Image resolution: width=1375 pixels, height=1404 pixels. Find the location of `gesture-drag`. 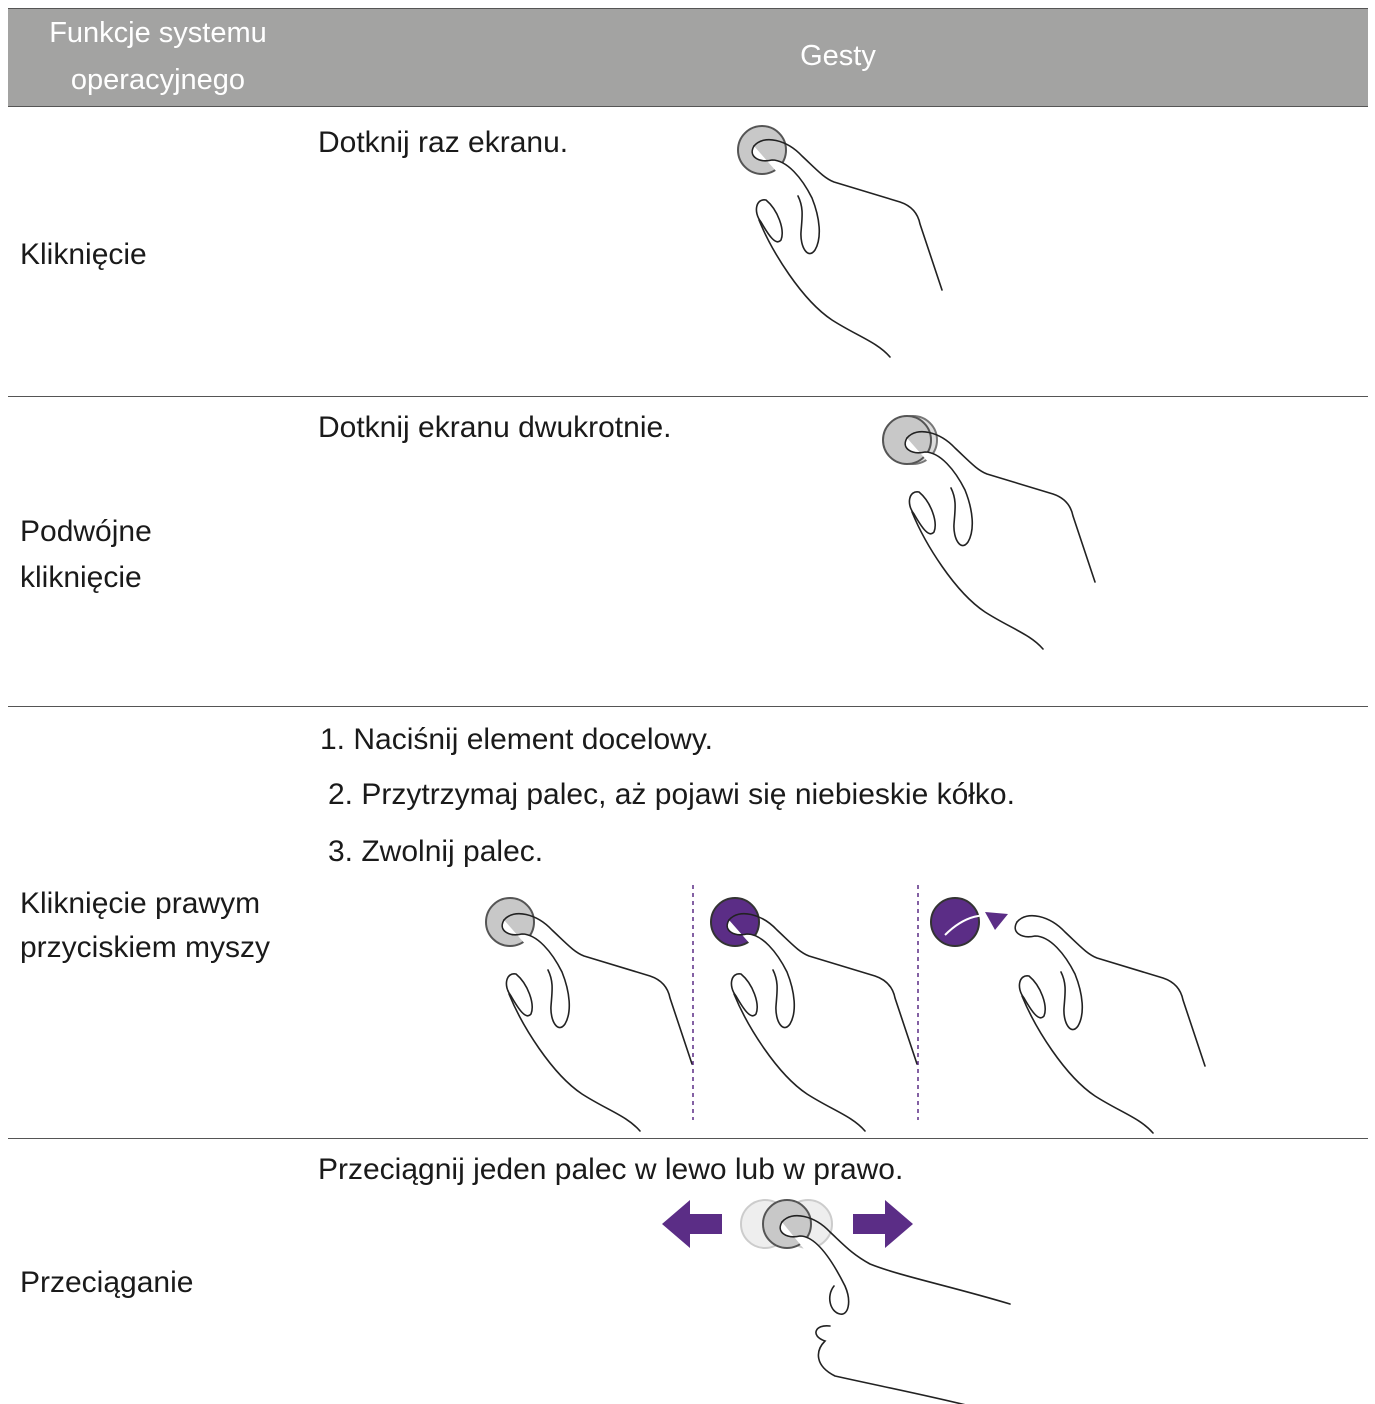

gesture-drag is located at coordinates (836, 1301).